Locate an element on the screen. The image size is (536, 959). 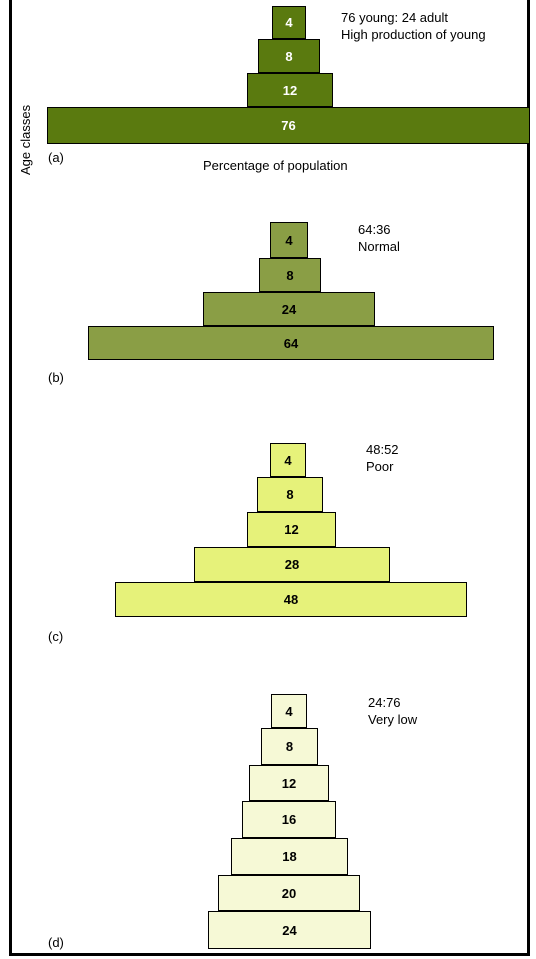
pyramid-a-layer-3: 12 is located at coordinates (290, 90).